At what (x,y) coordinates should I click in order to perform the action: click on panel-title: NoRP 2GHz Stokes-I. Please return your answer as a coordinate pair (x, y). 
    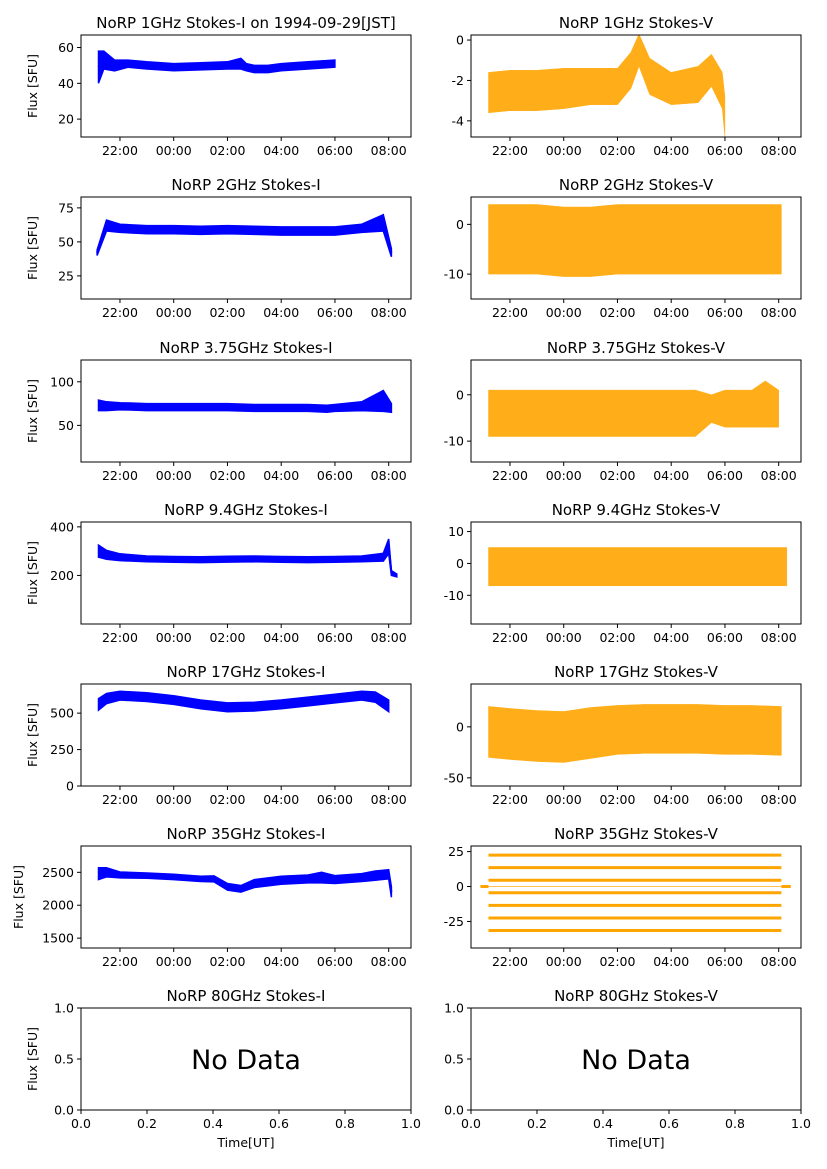
    Looking at the image, I should click on (245, 185).